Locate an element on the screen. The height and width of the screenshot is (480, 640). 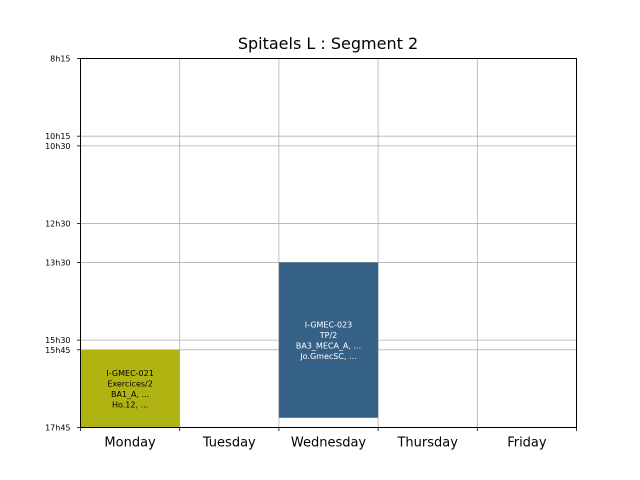
x-tick-label: Monday is located at coordinates (130, 443).